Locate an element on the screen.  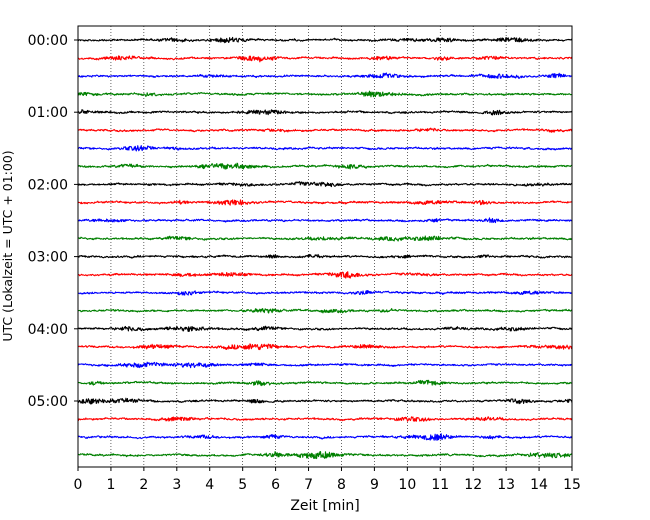
y-axis-title: UTC (Lokalzeit = UTC + 01:00) is located at coordinates (7, 245).